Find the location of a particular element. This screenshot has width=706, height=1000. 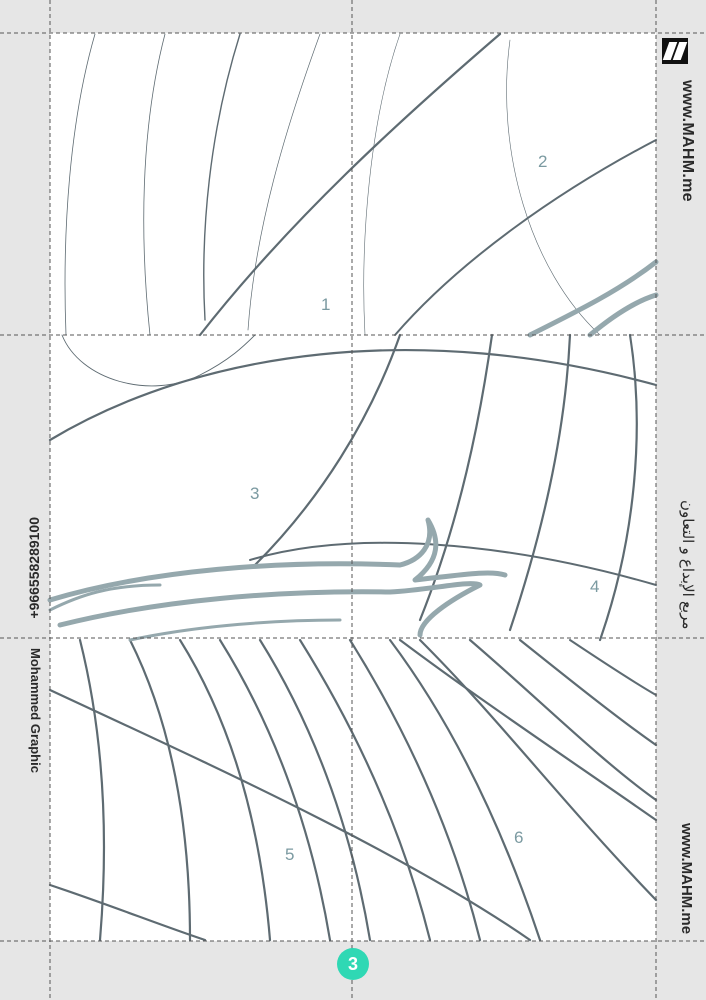

page-number-badge: 3 is located at coordinates (353, 964).